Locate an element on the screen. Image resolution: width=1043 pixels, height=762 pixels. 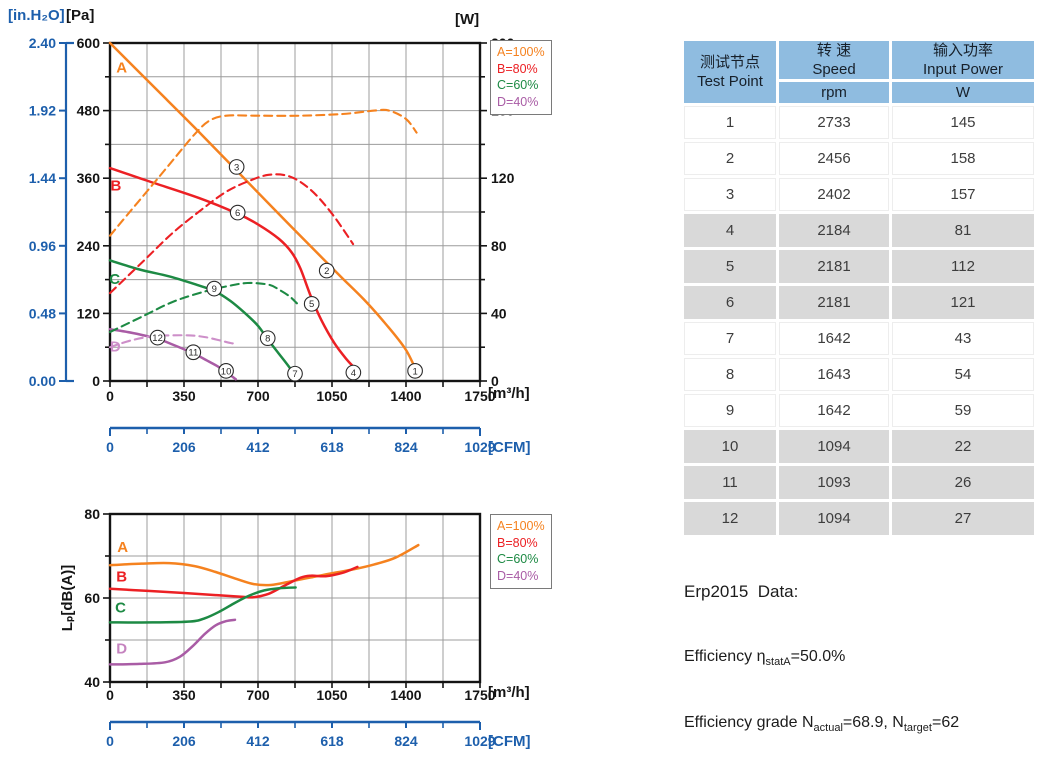
test-point-marker-9: 9 is located at coordinates (214, 288).